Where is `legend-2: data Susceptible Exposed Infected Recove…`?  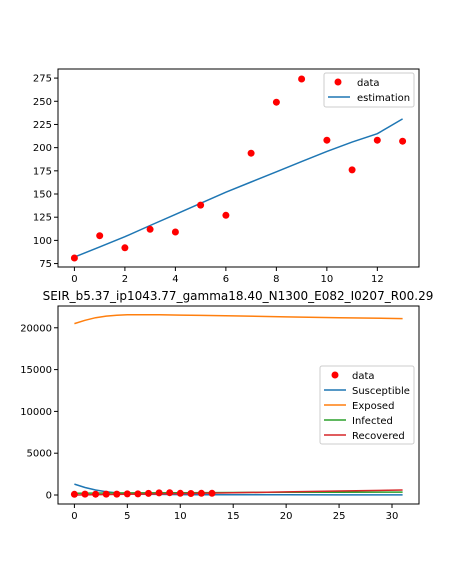 legend-2: data Susceptible Exposed Infected Recove… is located at coordinates (367, 405).